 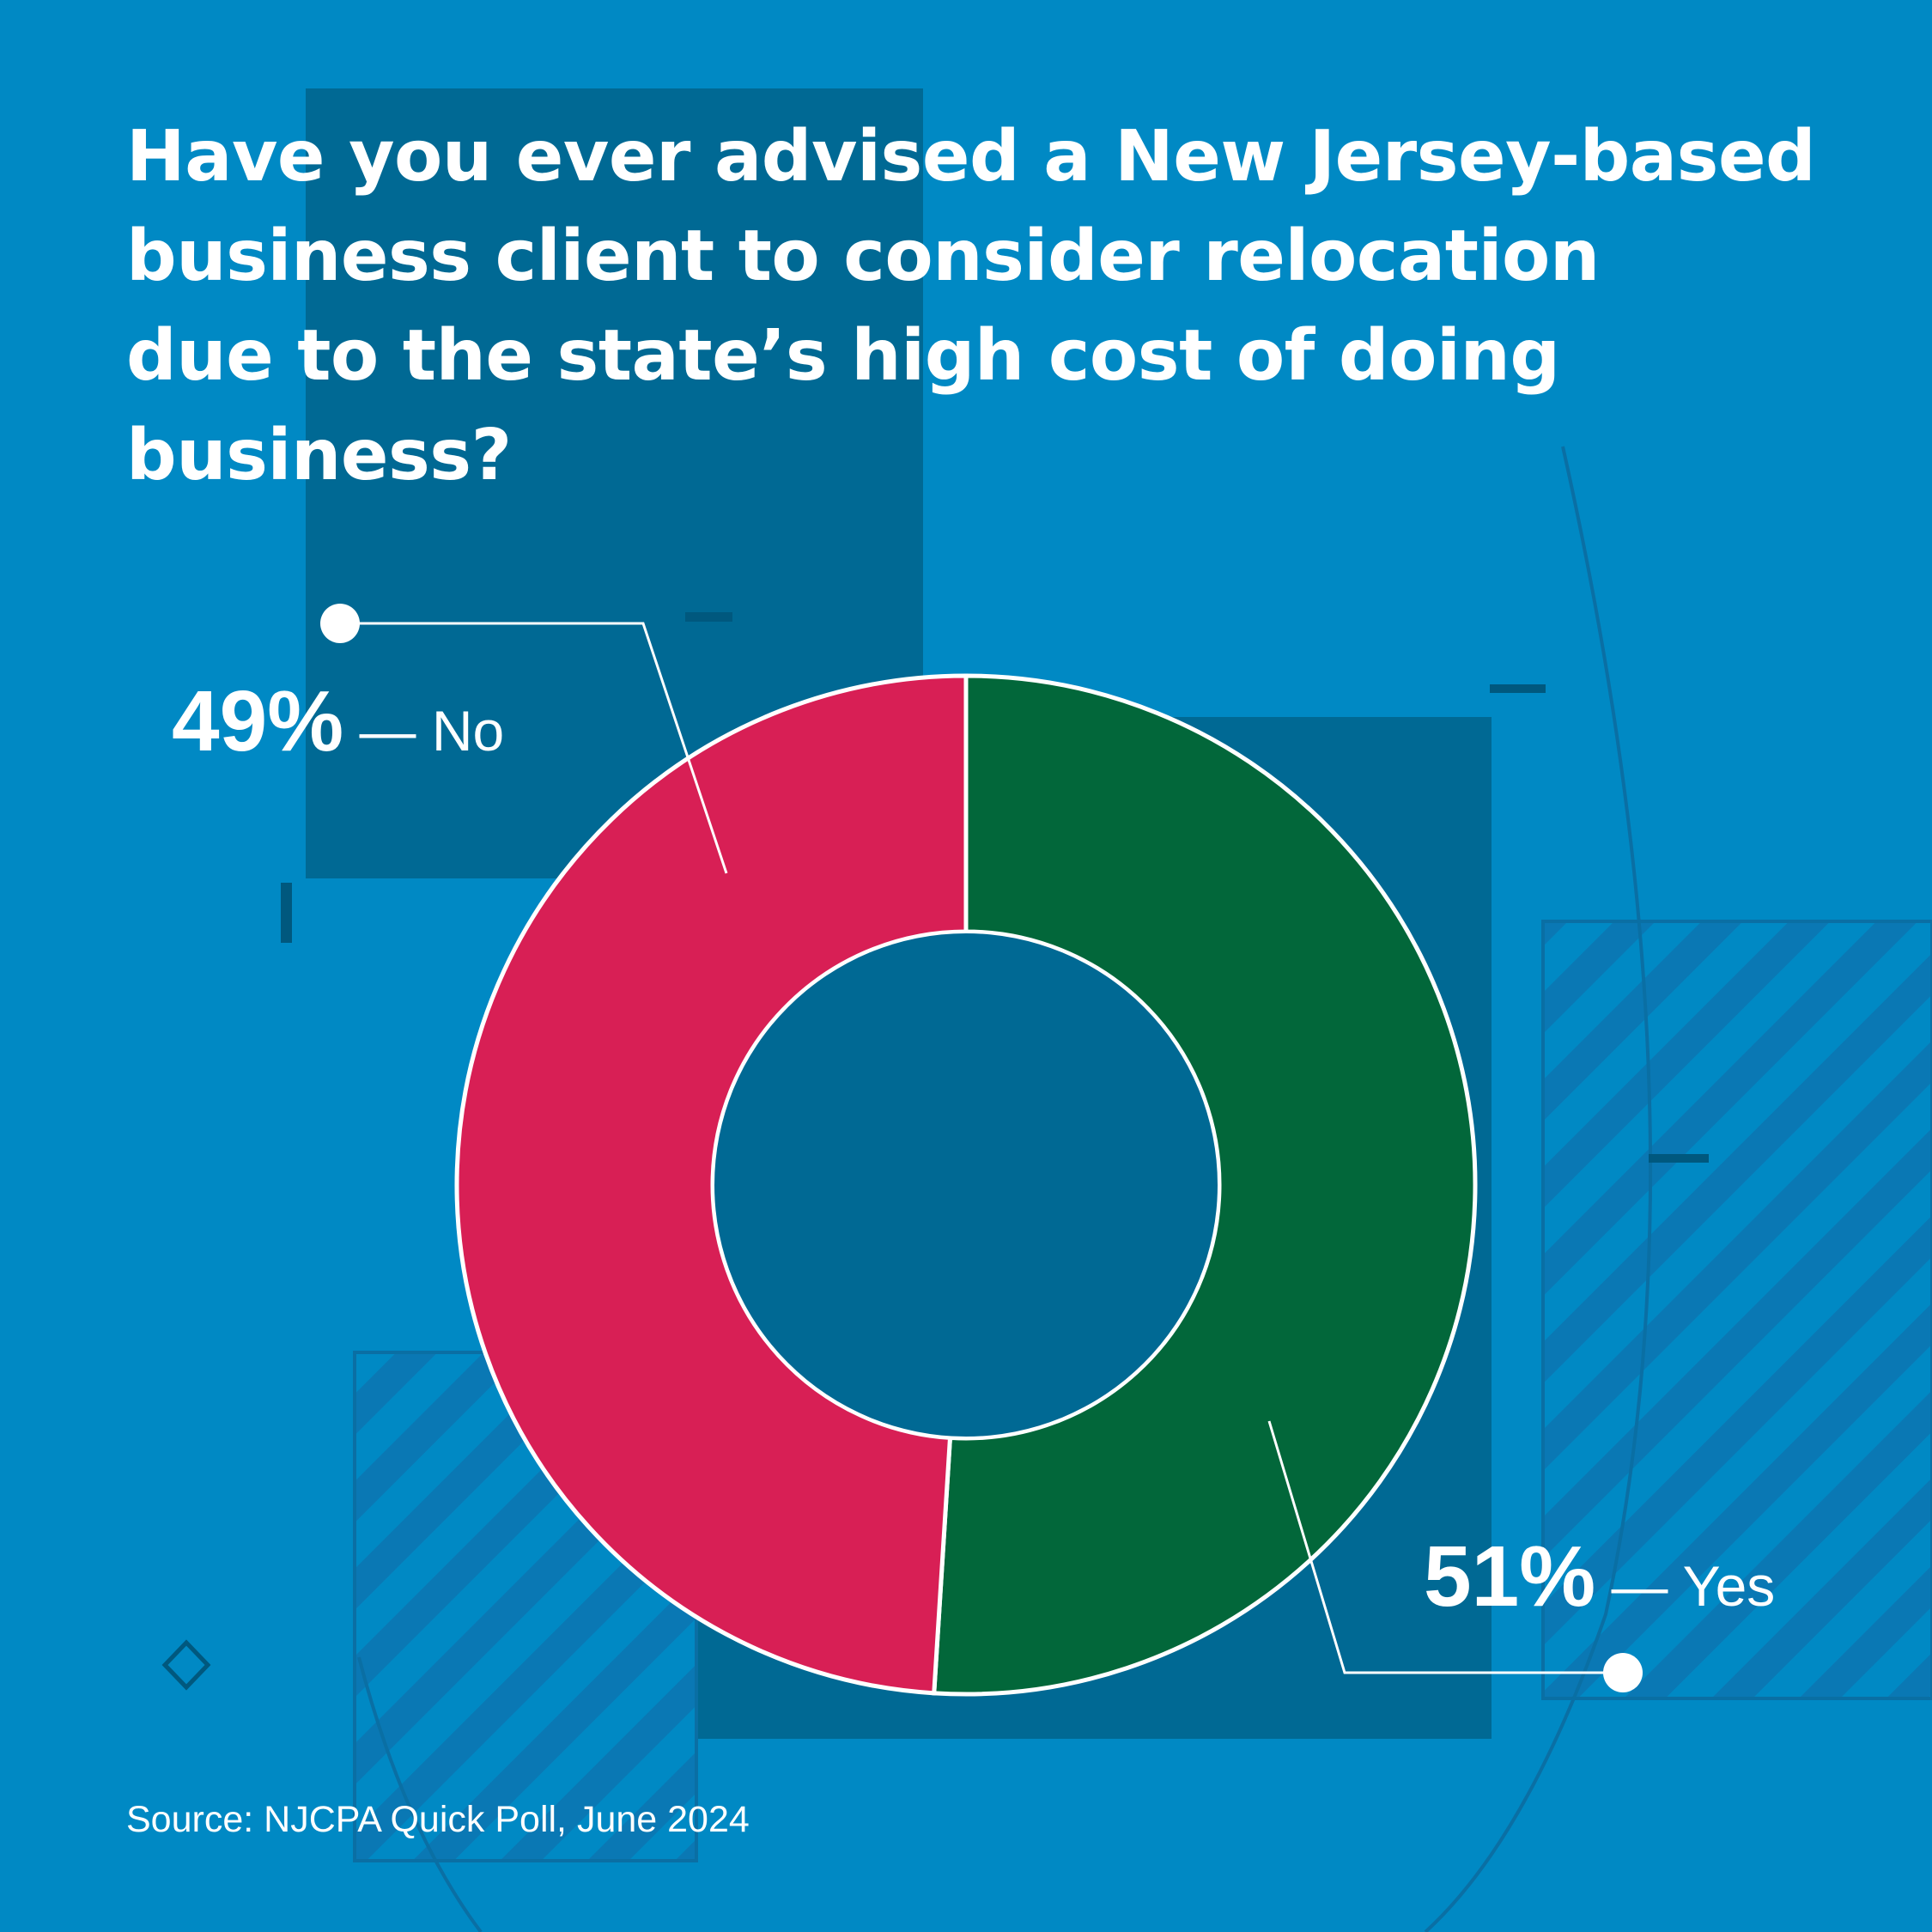 I want to click on title-line: due to the state’s high cost of doing, so click(x=843, y=356).